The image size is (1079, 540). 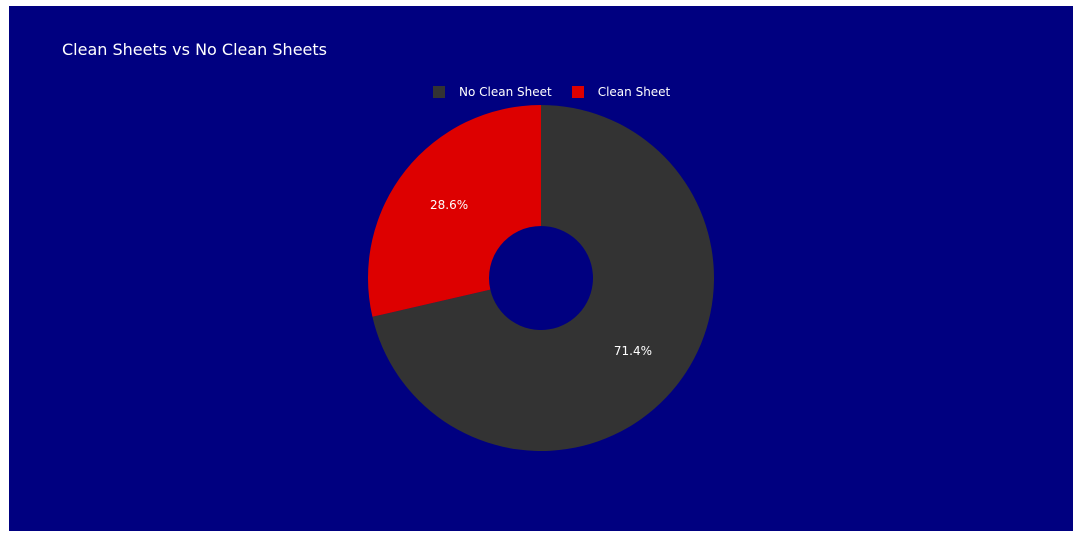 I want to click on slice-label-no-clean-sheet: 71.4%, so click(x=633, y=351).